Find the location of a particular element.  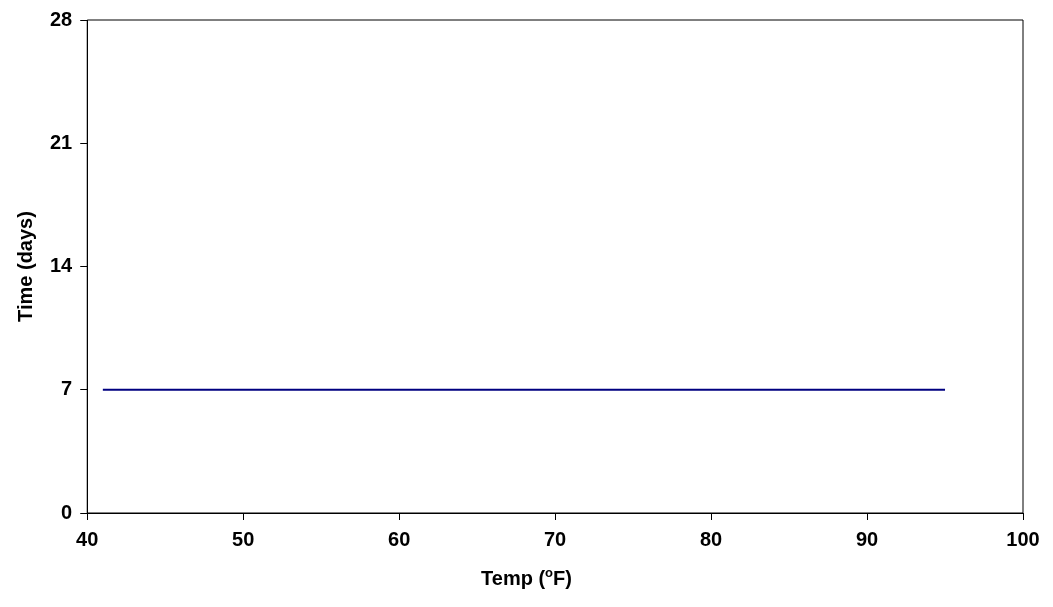

y-axis-title: Time (days) is located at coordinates (24, 266).